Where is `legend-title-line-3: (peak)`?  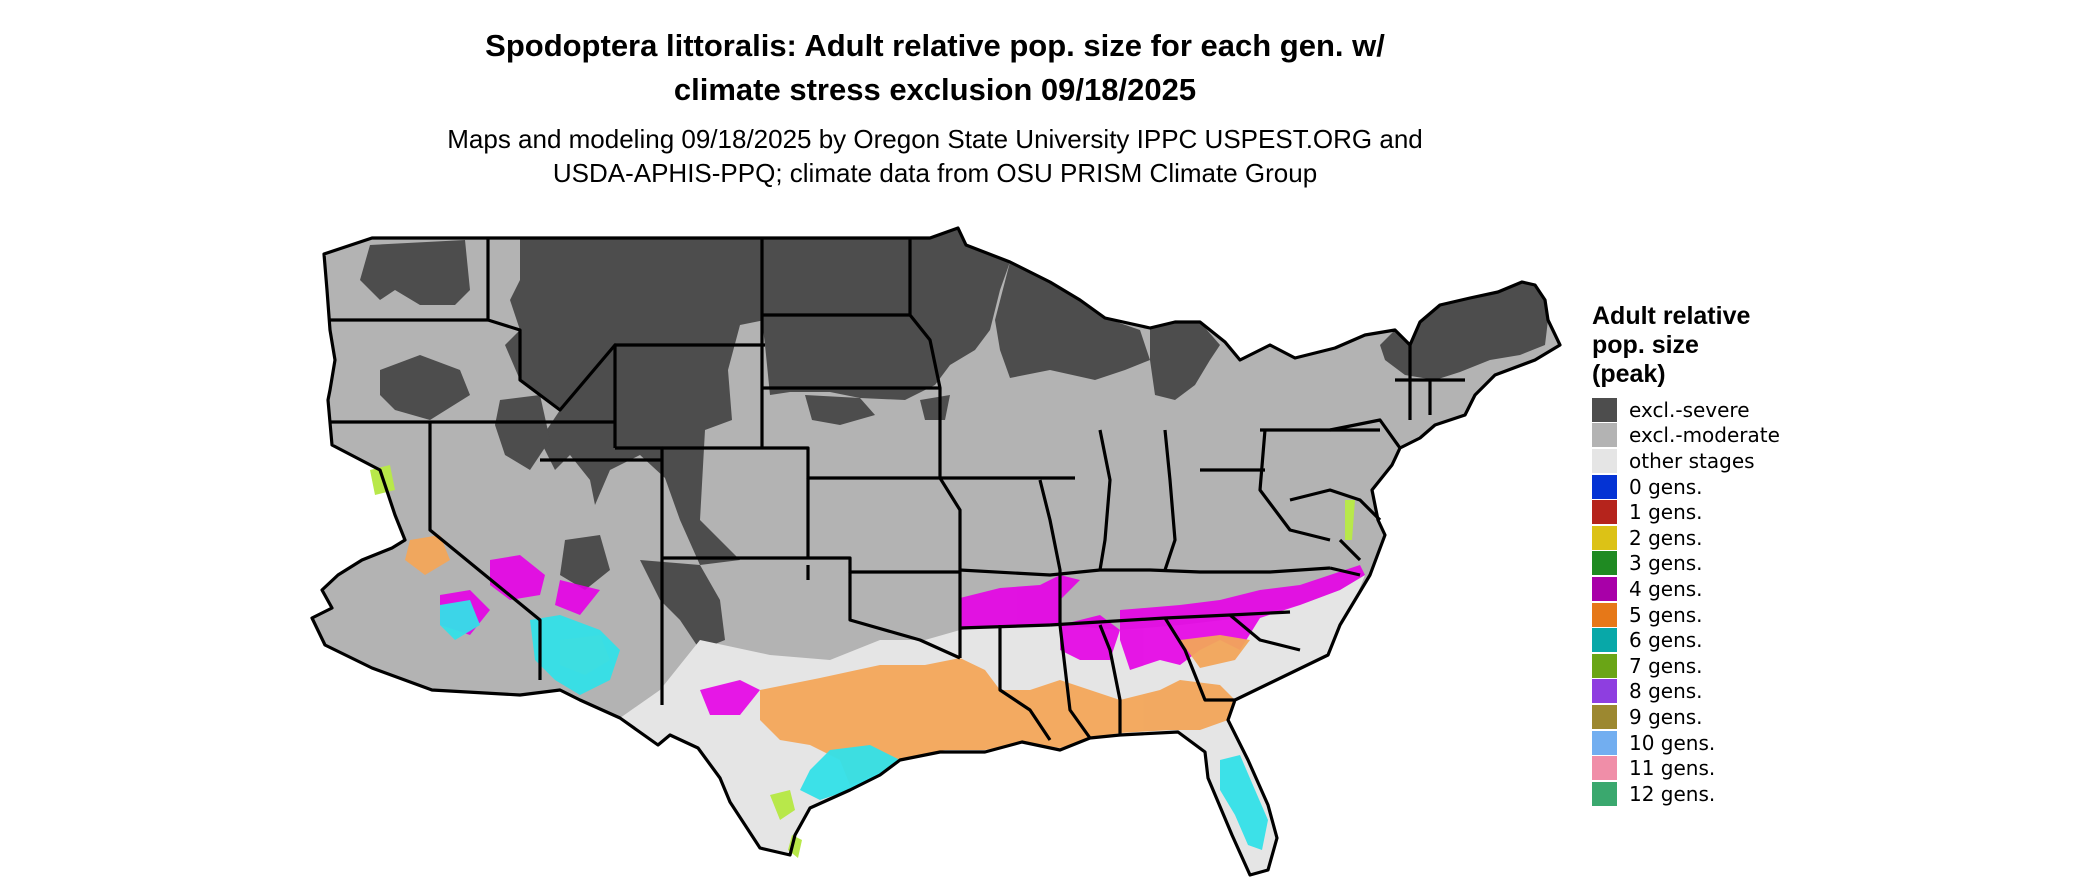 legend-title-line-3: (peak) is located at coordinates (1629, 374).